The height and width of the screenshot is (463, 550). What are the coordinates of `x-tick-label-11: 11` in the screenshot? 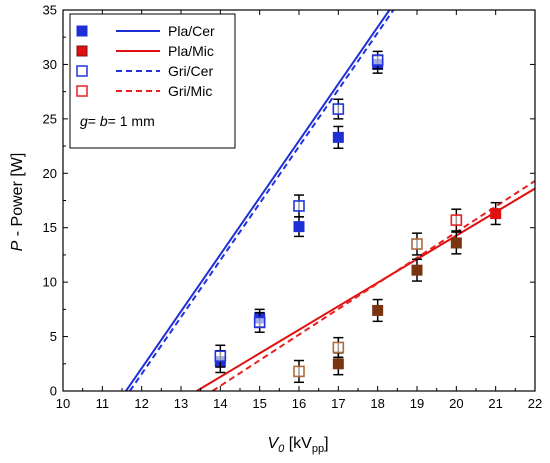 It's located at (103, 403).